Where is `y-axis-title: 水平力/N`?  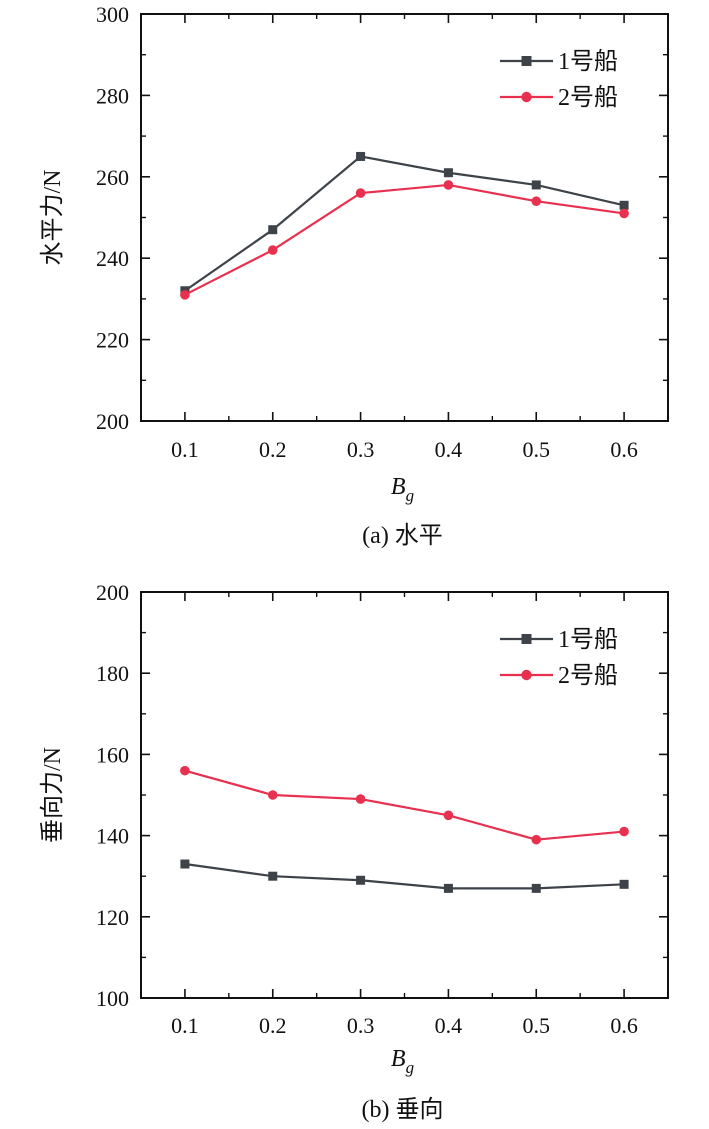
y-axis-title: 水平力/N is located at coordinates (52, 218).